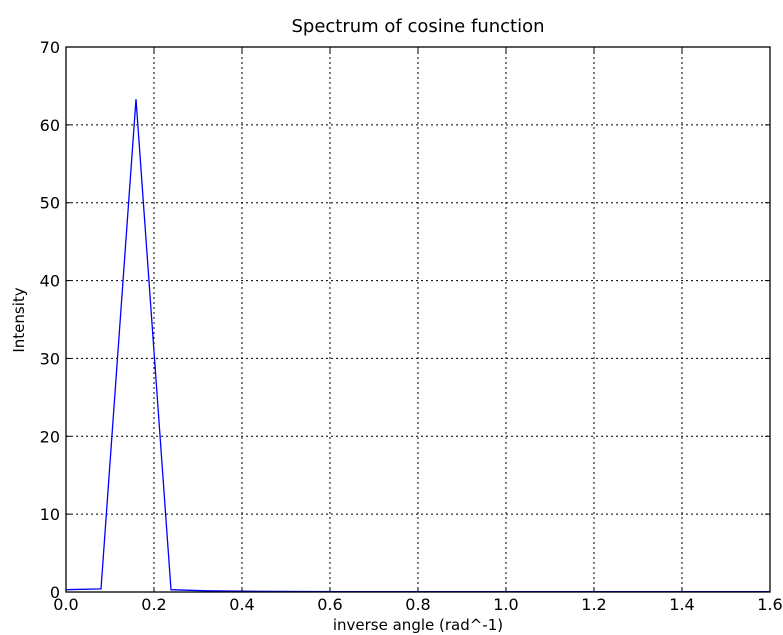  Describe the element at coordinates (50, 125) in the screenshot. I see `y-tick-label: 60` at that location.